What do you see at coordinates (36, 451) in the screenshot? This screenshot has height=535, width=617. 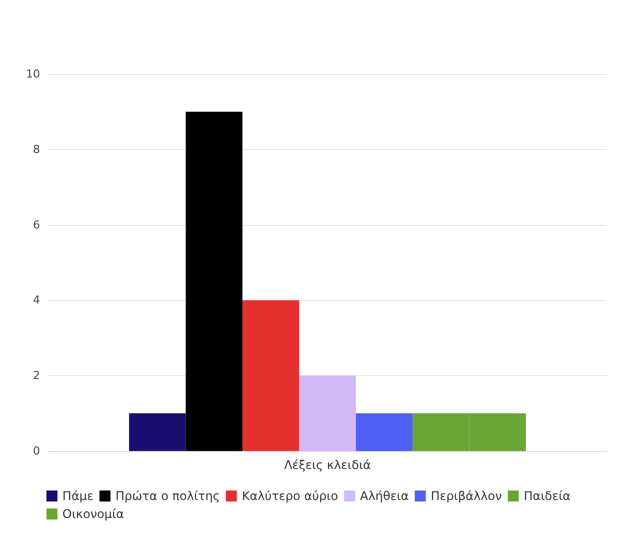 I see `y-tick-label: 0` at bounding box center [36, 451].